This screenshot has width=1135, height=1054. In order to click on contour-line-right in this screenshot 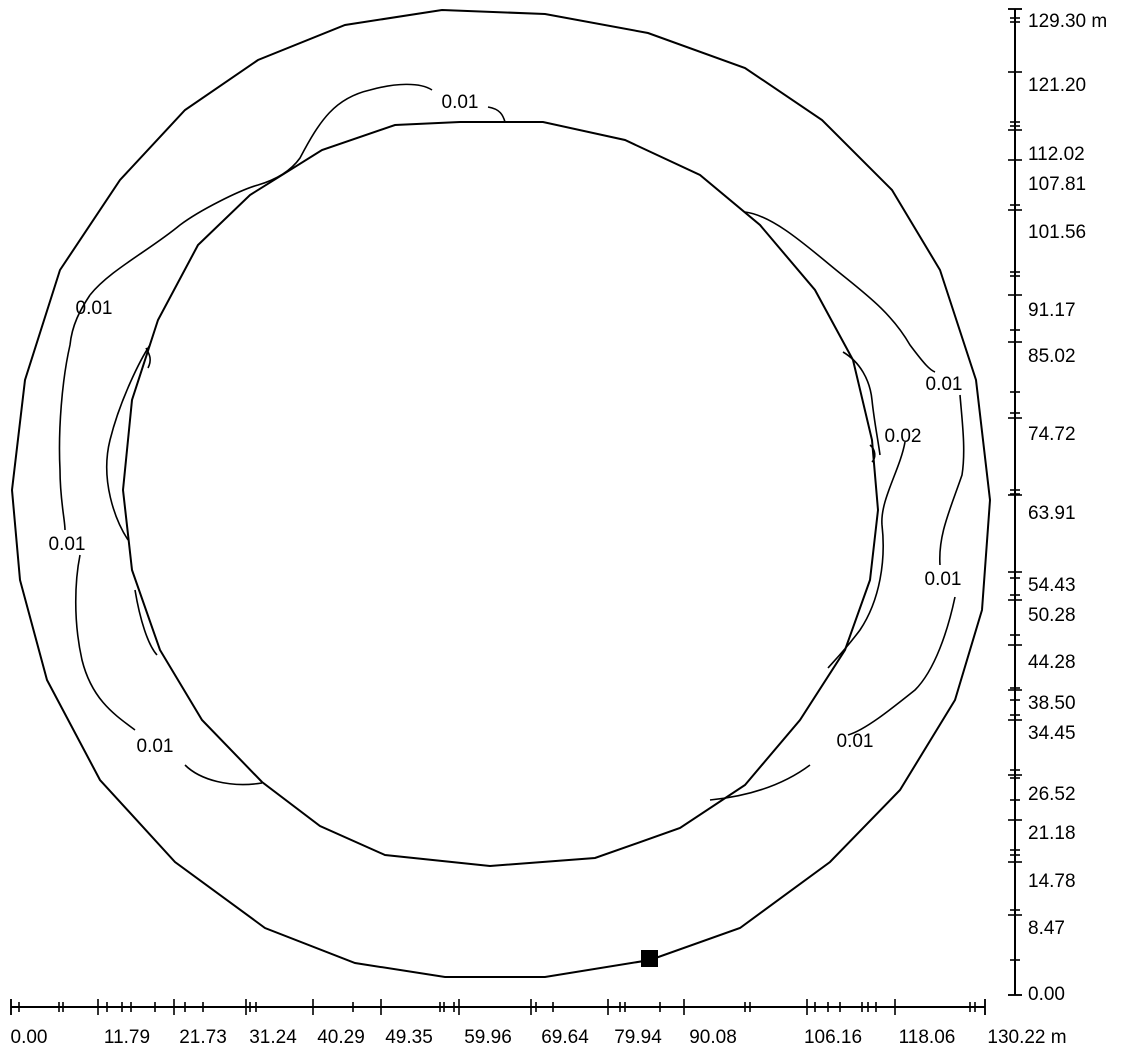, I will do `click(837, 506)`.